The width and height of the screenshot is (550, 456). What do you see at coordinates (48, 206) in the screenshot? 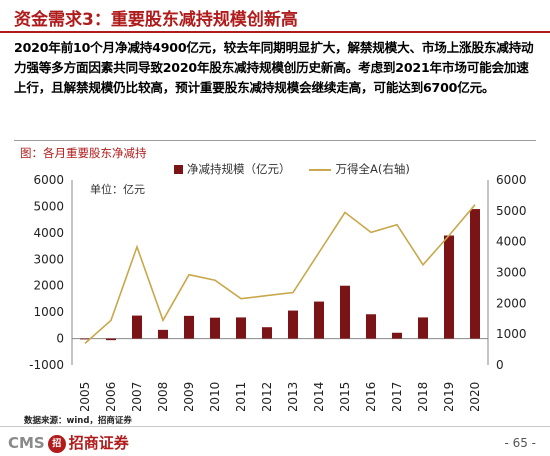
I see `left-tick-label: 5000` at bounding box center [48, 206].